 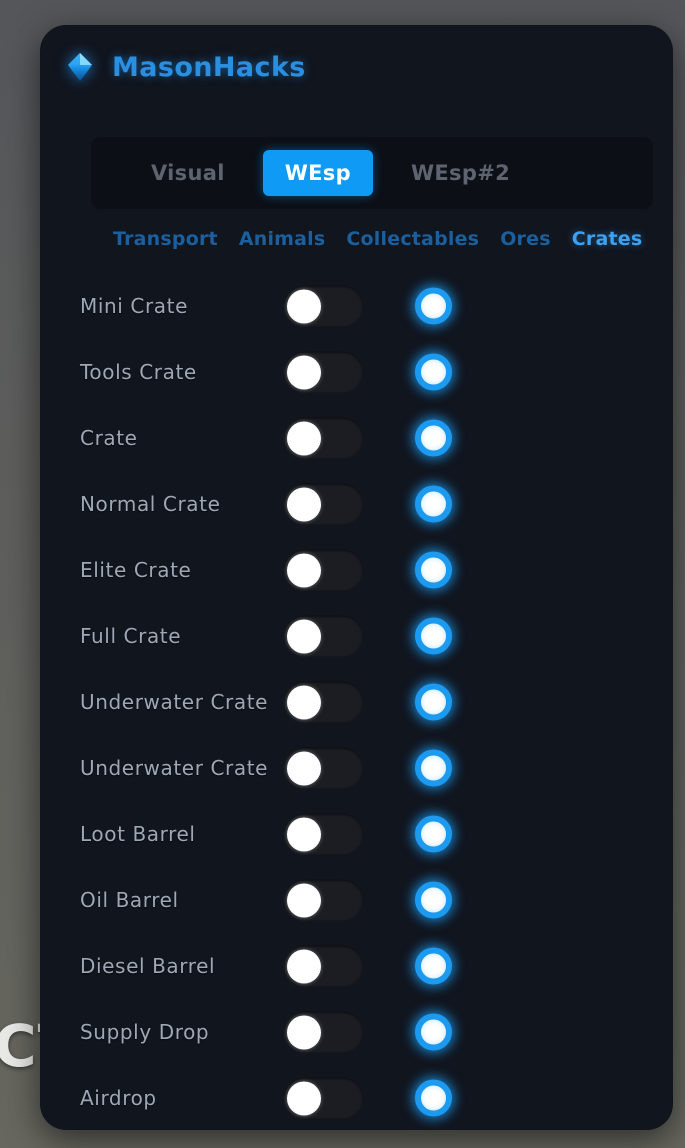 I want to click on list-item: Supply Drop, so click(x=356, y=1032).